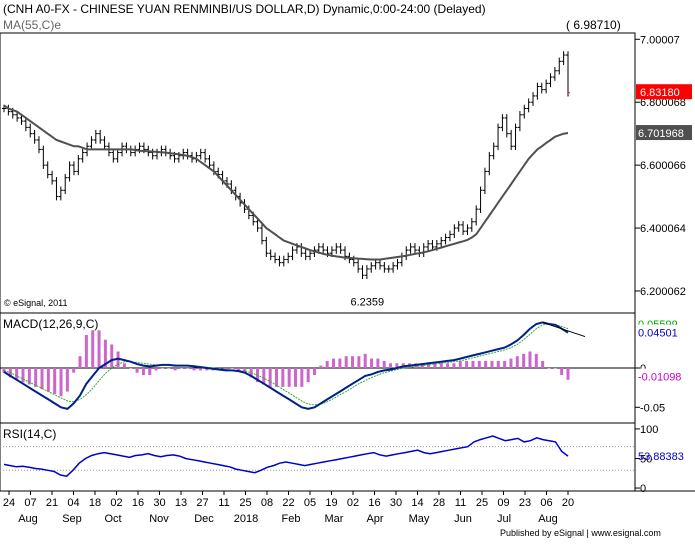  I want to click on rsi-line, so click(286, 456).